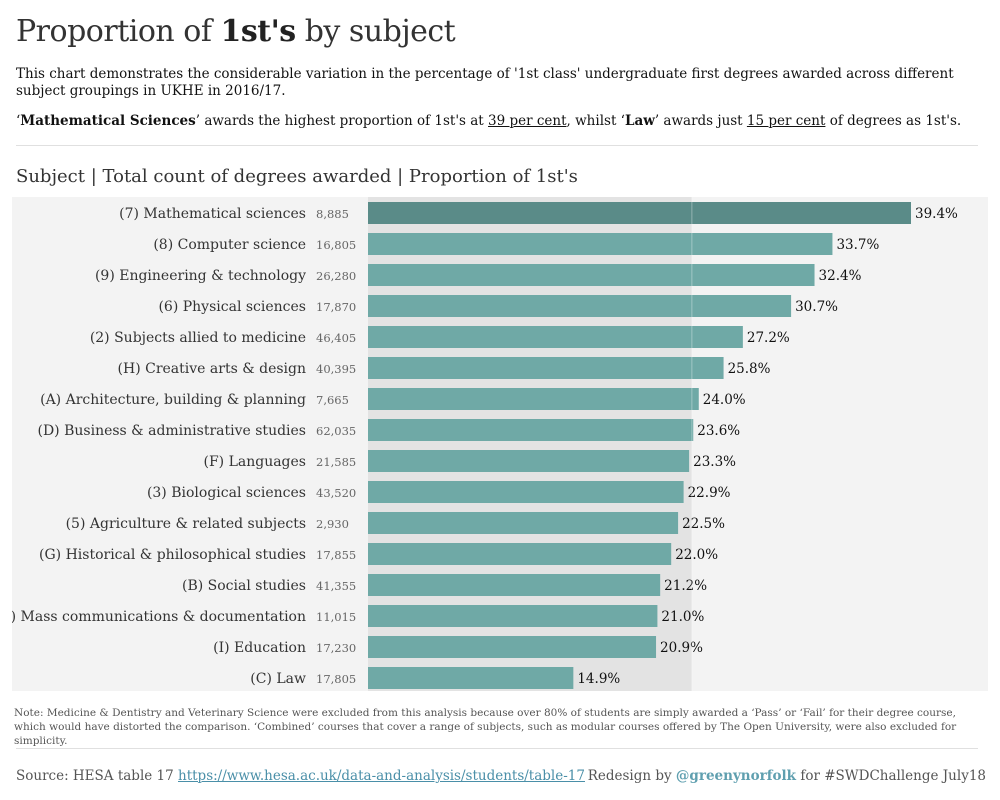  What do you see at coordinates (893, 121) in the screenshot?
I see `key-findings-text-4: of degrees as 1st's.` at bounding box center [893, 121].